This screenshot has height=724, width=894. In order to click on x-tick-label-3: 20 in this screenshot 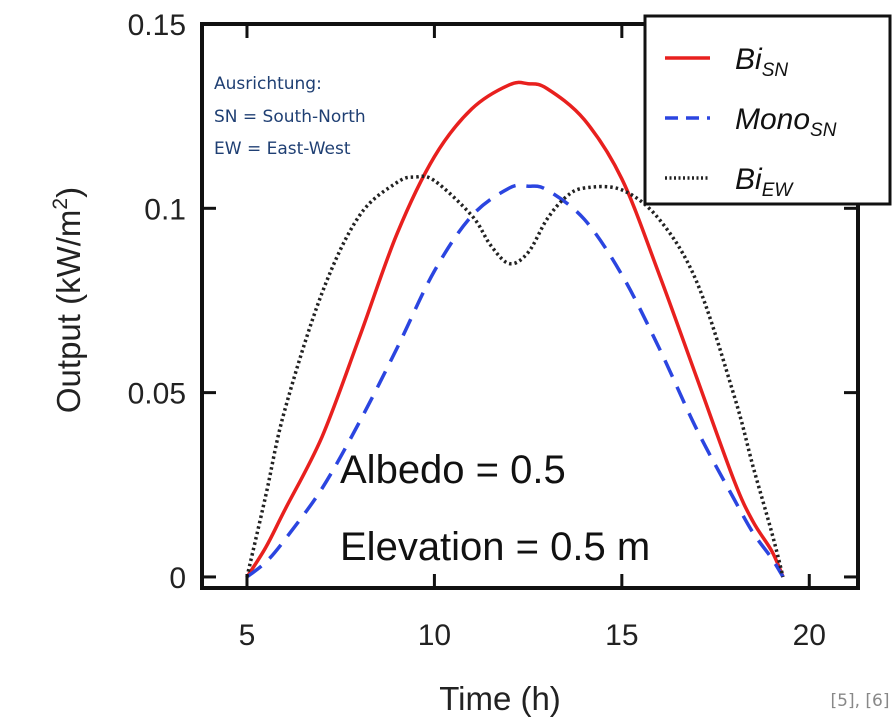, I will do `click(809, 635)`.